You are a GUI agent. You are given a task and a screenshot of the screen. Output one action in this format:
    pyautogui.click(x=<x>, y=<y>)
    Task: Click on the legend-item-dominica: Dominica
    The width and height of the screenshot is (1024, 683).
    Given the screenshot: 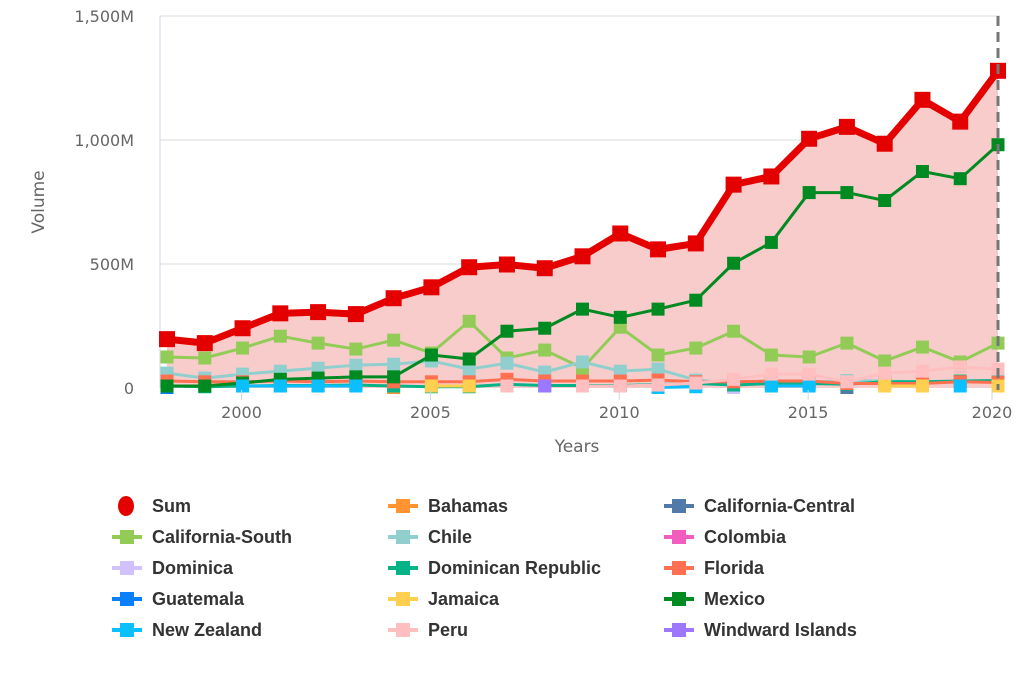 What is the action you would take?
    pyautogui.click(x=248, y=568)
    